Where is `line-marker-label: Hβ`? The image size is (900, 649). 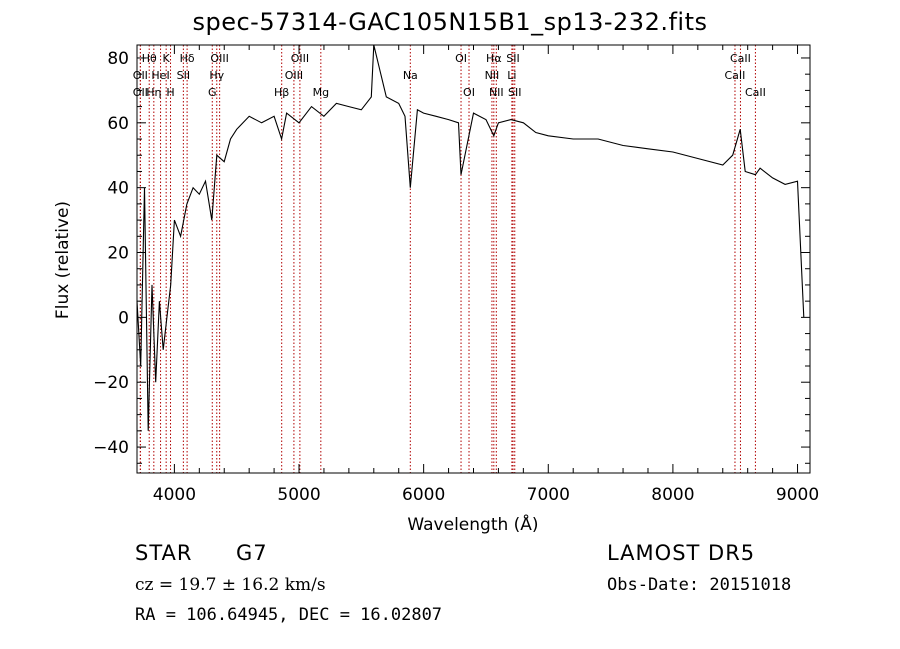
line-marker-label: Hβ is located at coordinates (281, 92).